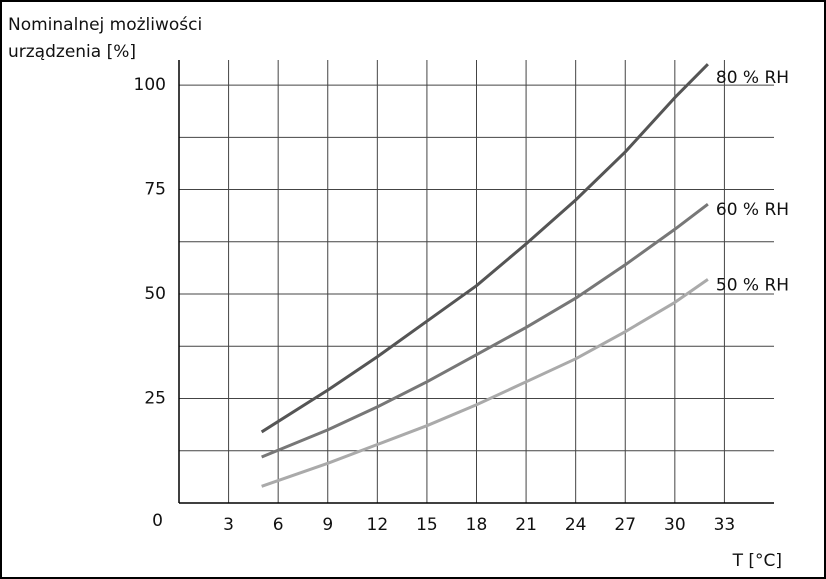  I want to click on x-tick-label: 27, so click(625, 525).